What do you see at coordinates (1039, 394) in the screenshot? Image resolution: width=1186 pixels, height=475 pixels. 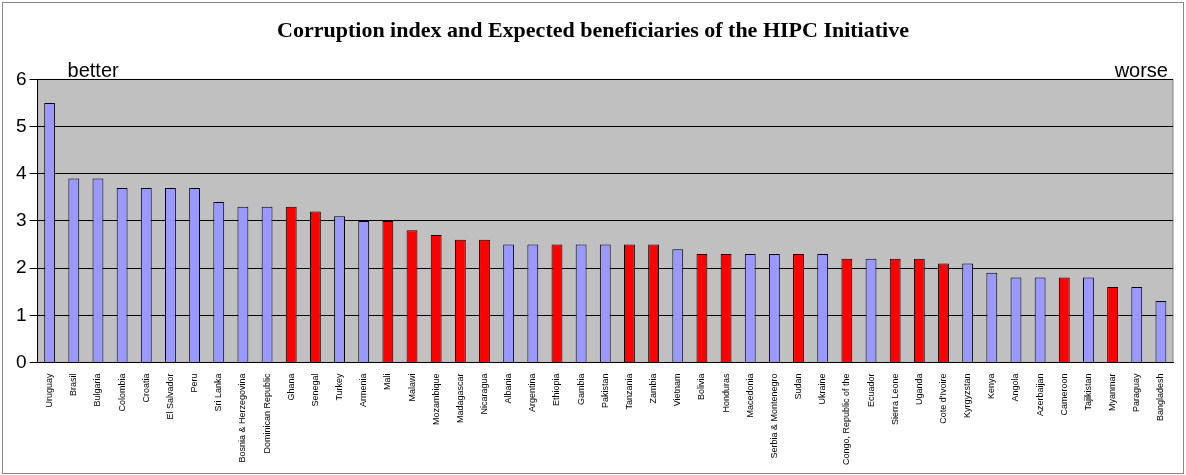 I see `x-tick-label: Azerbaijan` at bounding box center [1039, 394].